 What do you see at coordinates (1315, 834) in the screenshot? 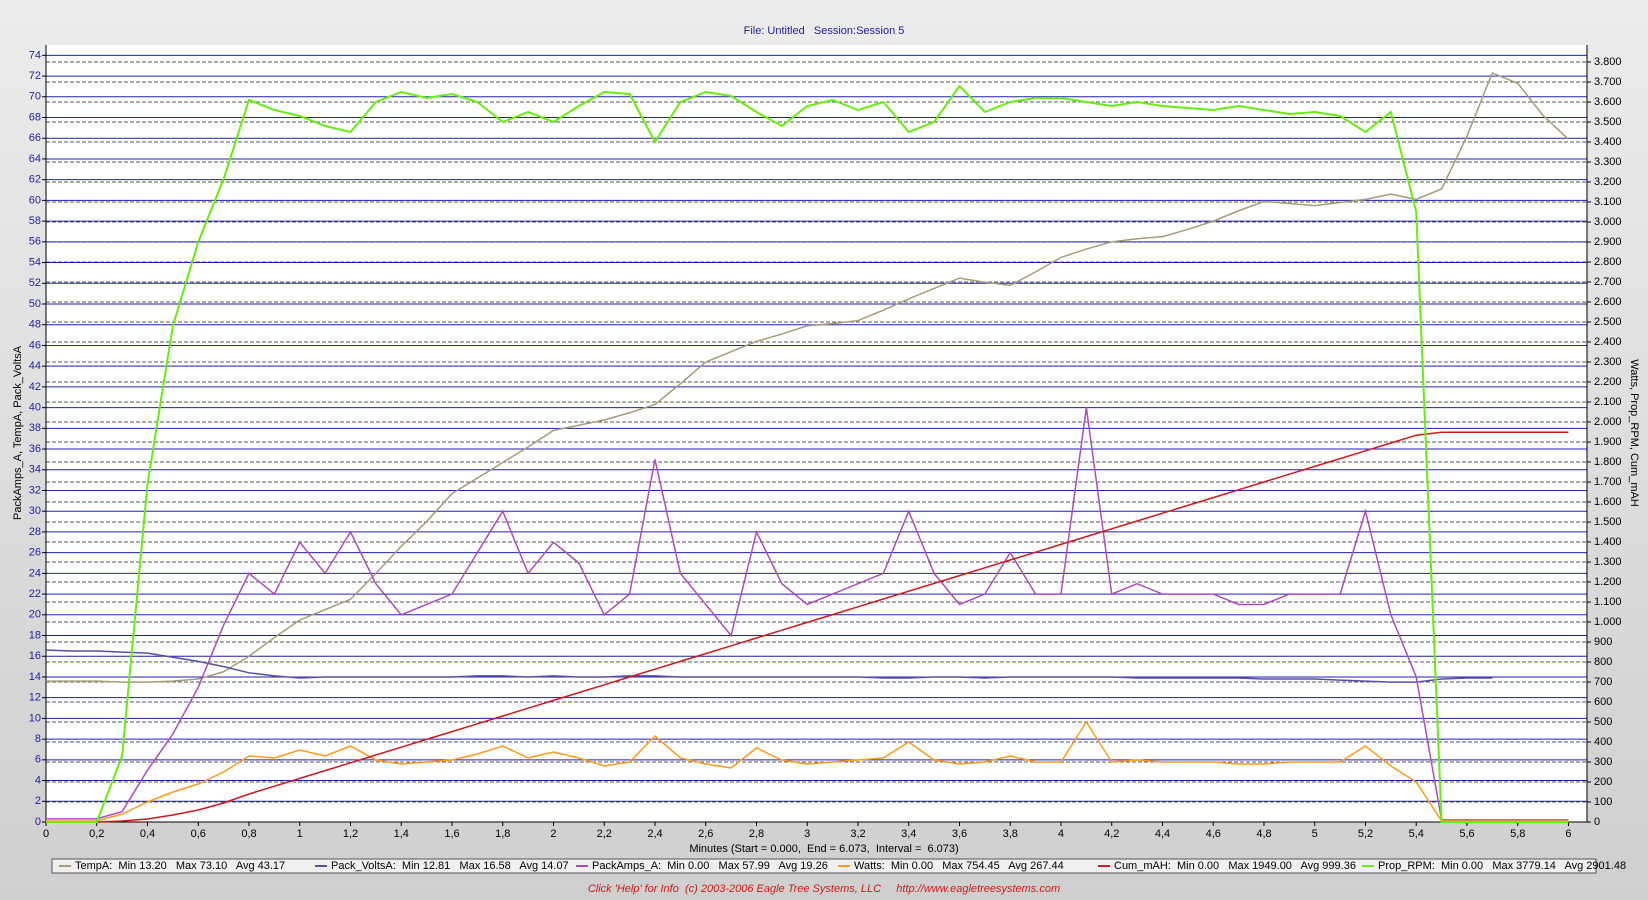
I see `x-tick-label: 5` at bounding box center [1315, 834].